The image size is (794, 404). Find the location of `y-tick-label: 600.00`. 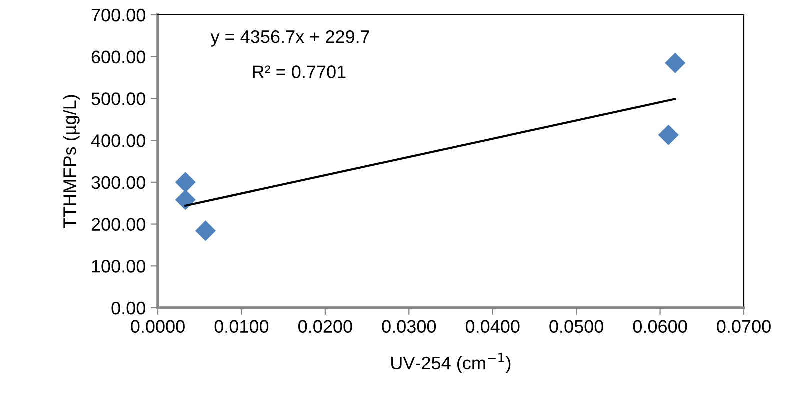

y-tick-label: 600.00 is located at coordinates (119, 57).